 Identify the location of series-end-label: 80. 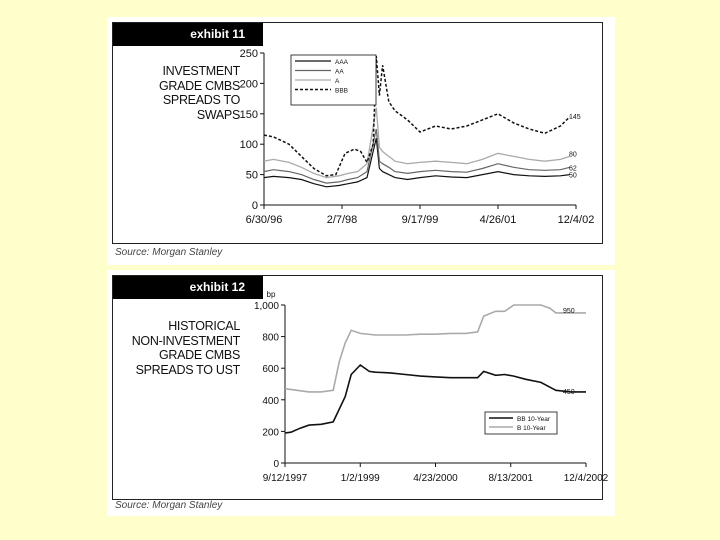
(573, 154).